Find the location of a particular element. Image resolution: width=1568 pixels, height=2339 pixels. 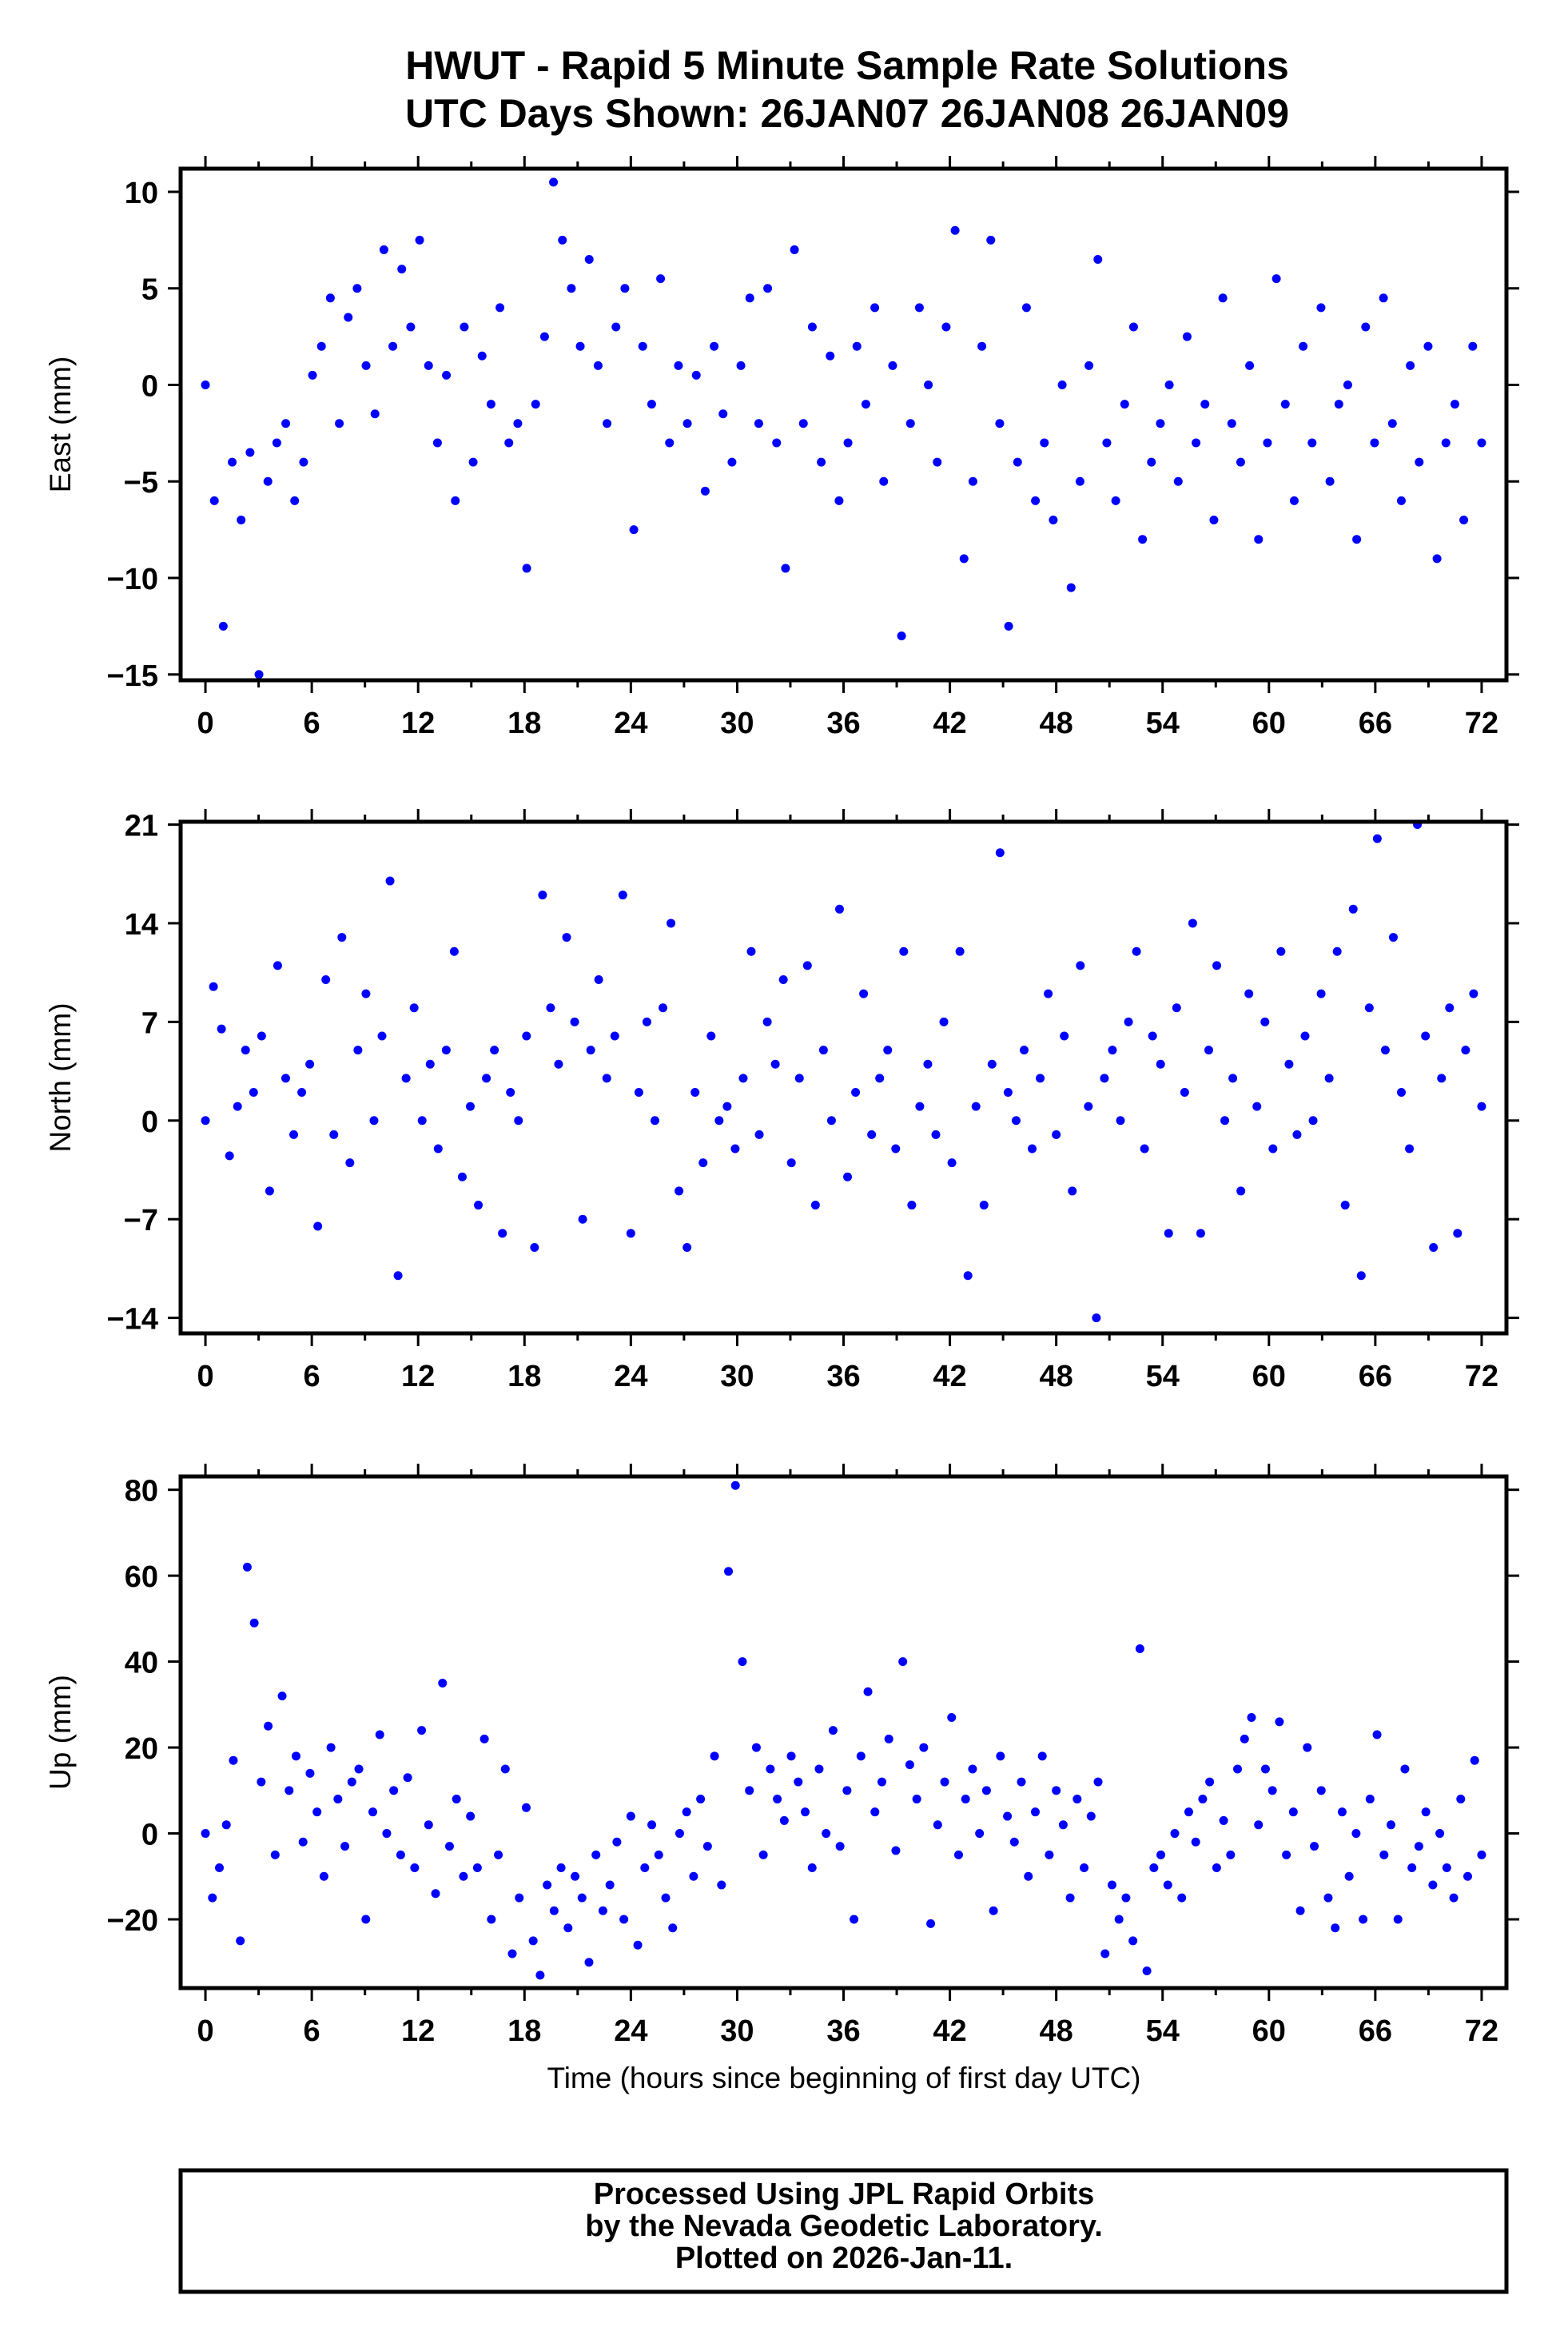

x-tick-label: 24 is located at coordinates (630, 1376).